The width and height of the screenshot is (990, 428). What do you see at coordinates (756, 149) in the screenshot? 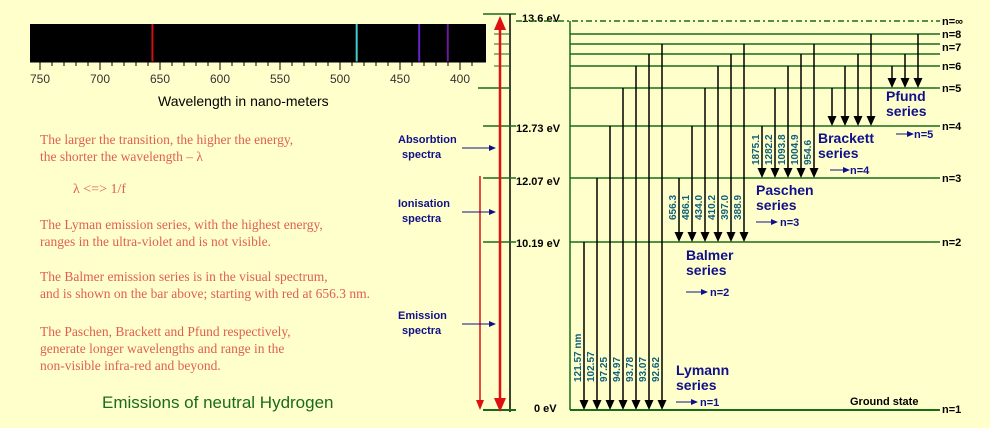
I see `wavelength-label: 1875.1` at bounding box center [756, 149].